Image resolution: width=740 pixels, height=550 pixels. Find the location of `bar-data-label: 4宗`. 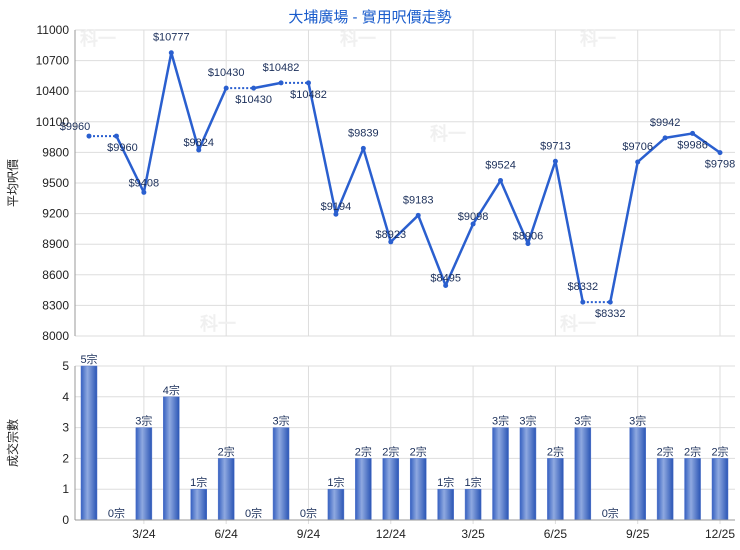

bar-data-label: 4宗 is located at coordinates (171, 390).